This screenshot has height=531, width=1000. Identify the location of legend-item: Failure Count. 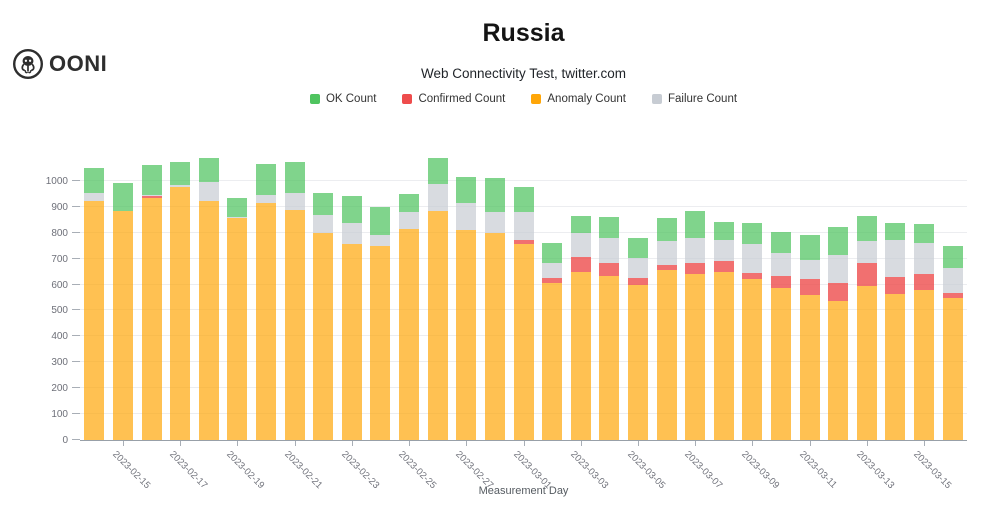
(694, 99).